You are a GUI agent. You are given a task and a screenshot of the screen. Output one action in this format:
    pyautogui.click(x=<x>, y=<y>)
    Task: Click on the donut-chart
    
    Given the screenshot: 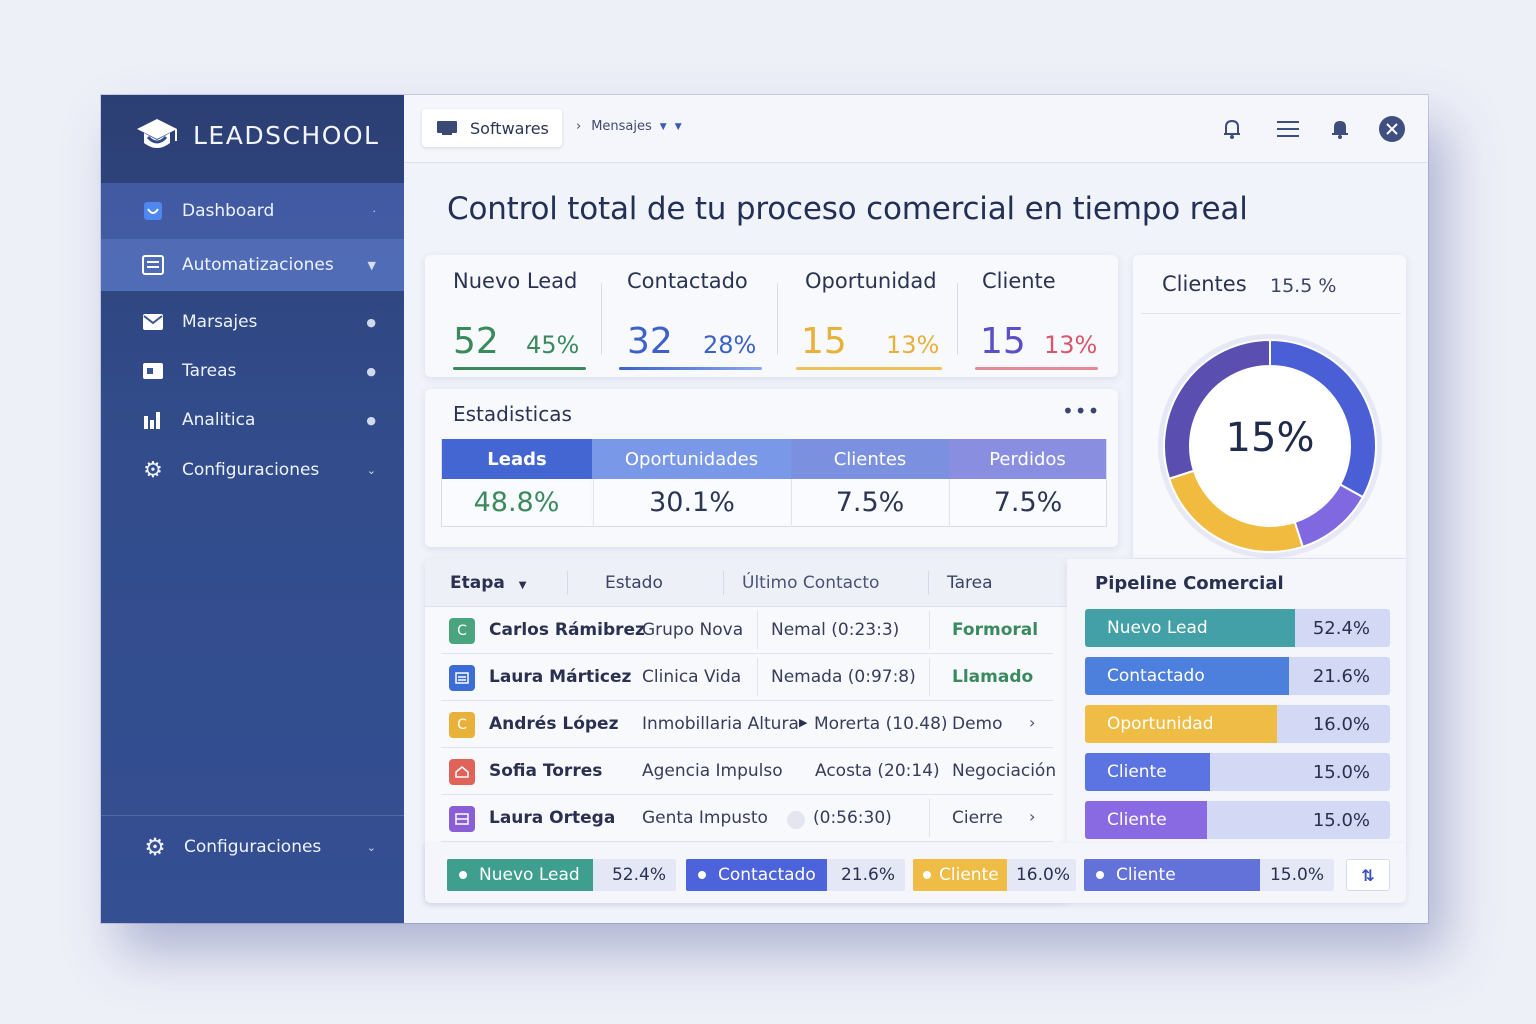 What is the action you would take?
    pyautogui.click(x=1270, y=446)
    